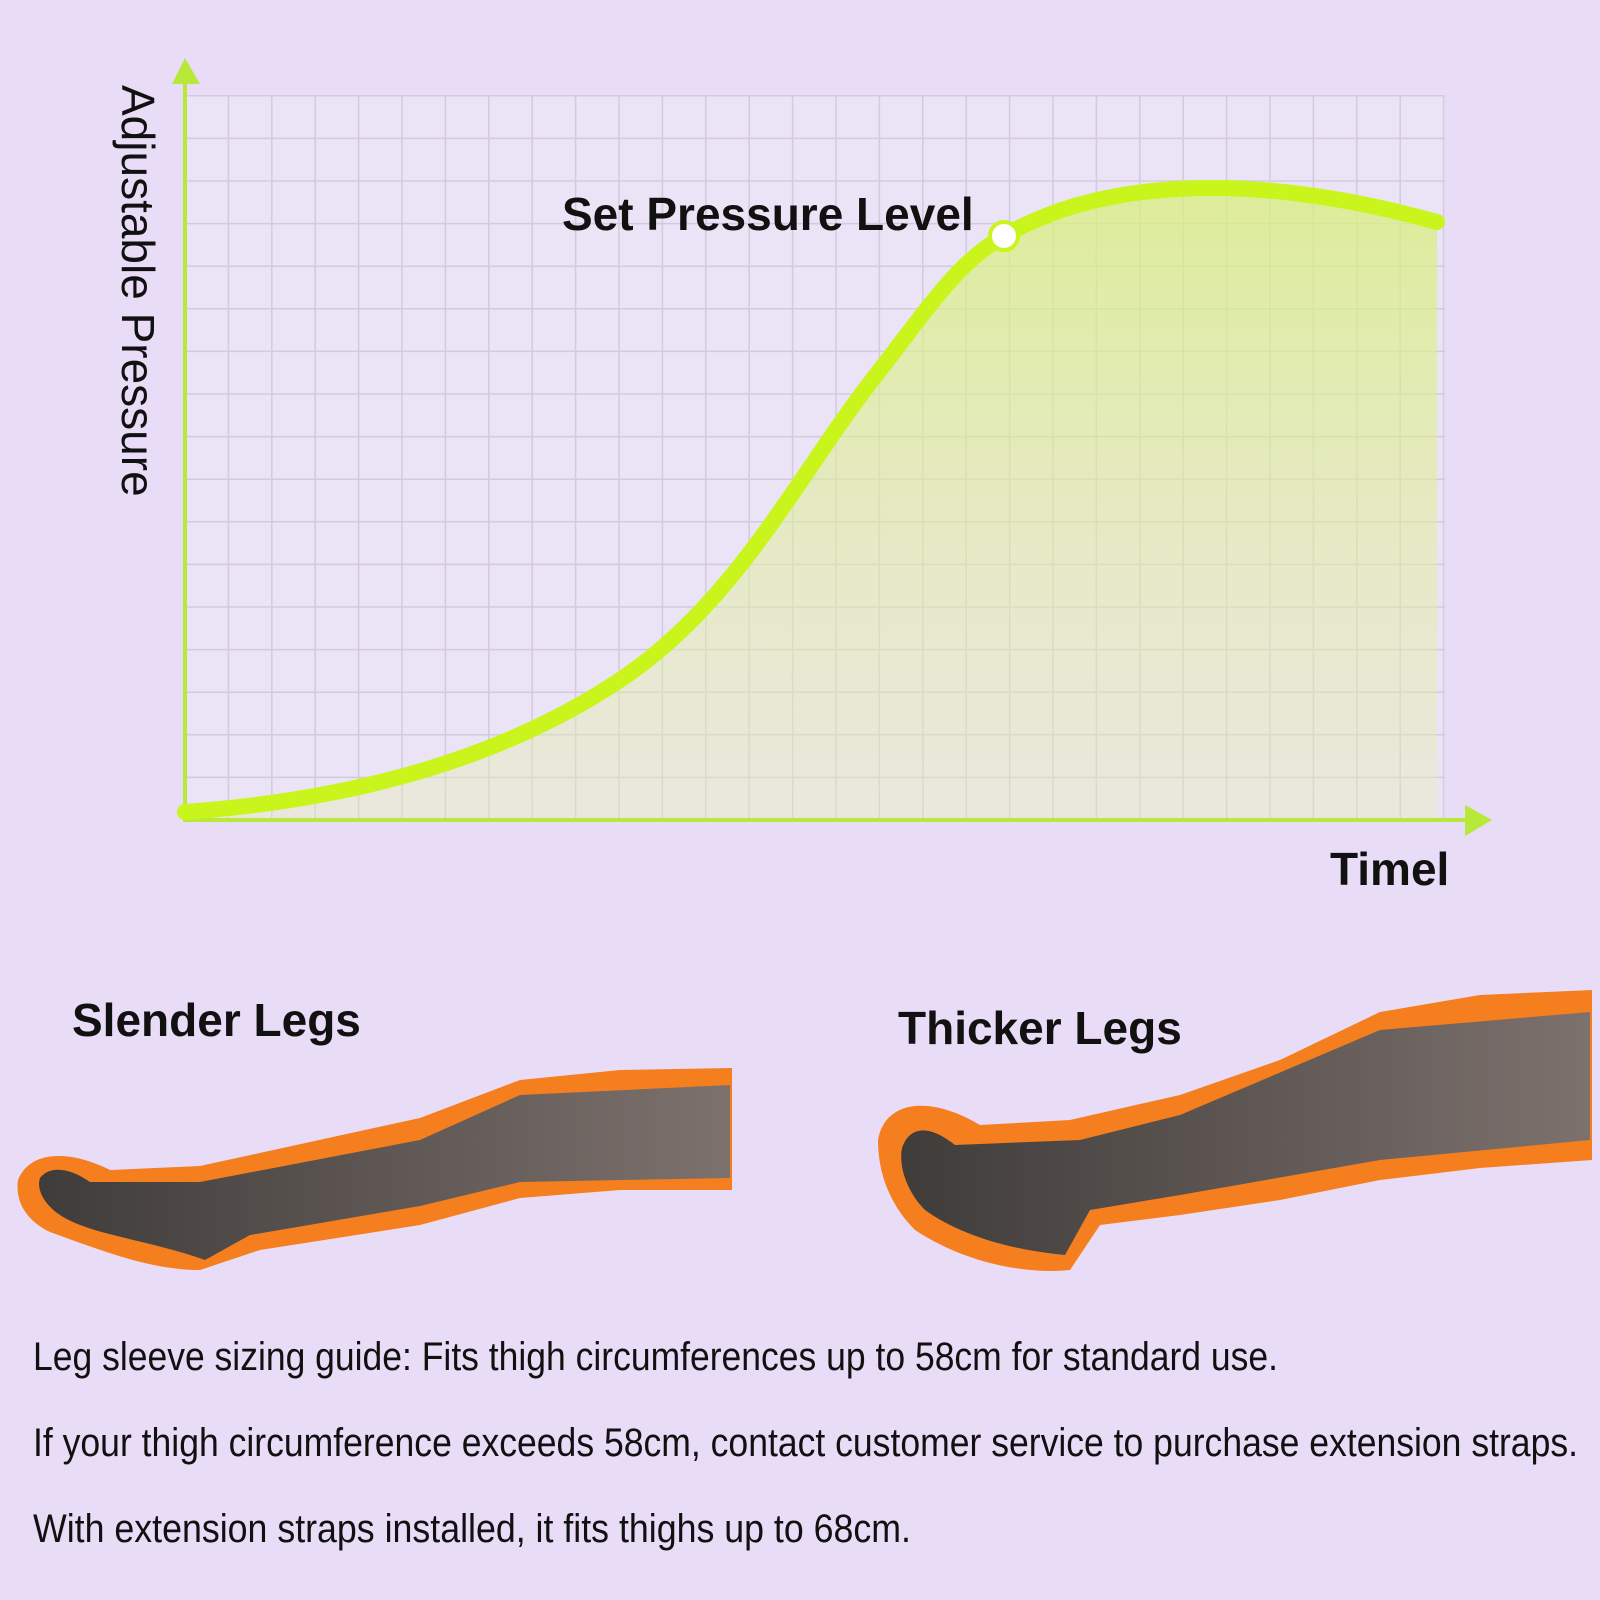 This screenshot has width=1600, height=1600. Describe the element at coordinates (1004, 236) in the screenshot. I see `set-point` at that location.